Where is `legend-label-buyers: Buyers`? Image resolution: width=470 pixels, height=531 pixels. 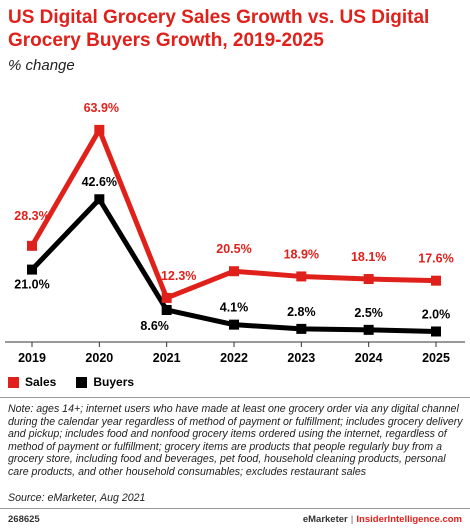 legend-label-buyers: Buyers is located at coordinates (114, 382).